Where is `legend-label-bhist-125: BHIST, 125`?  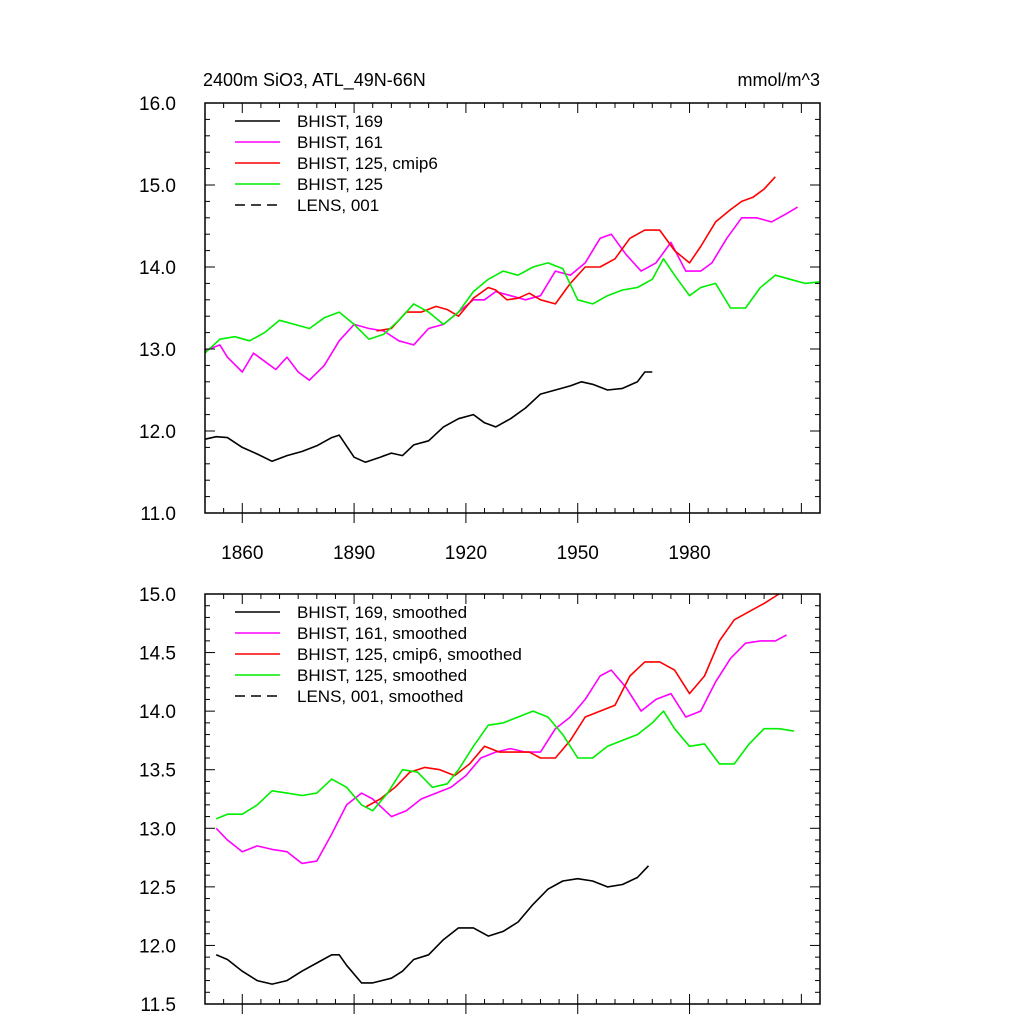
legend-label-bhist-125: BHIST, 125 is located at coordinates (340, 184).